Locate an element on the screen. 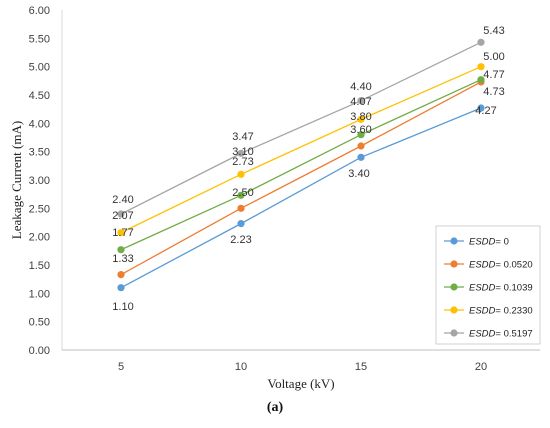  legend-label: ESDD= 0.0520 is located at coordinates (501, 265).